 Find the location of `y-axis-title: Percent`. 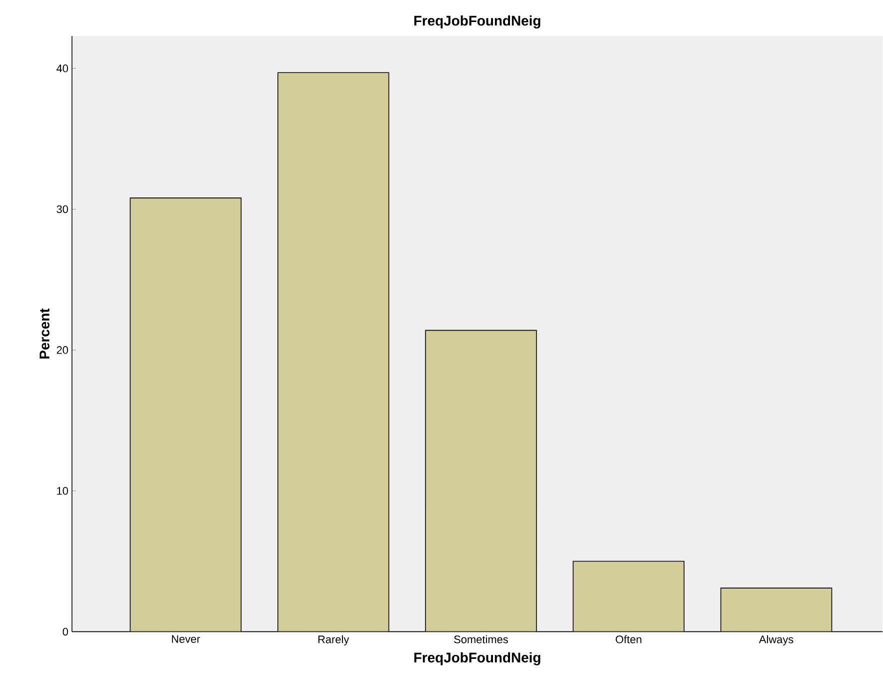

y-axis-title: Percent is located at coordinates (45, 333).